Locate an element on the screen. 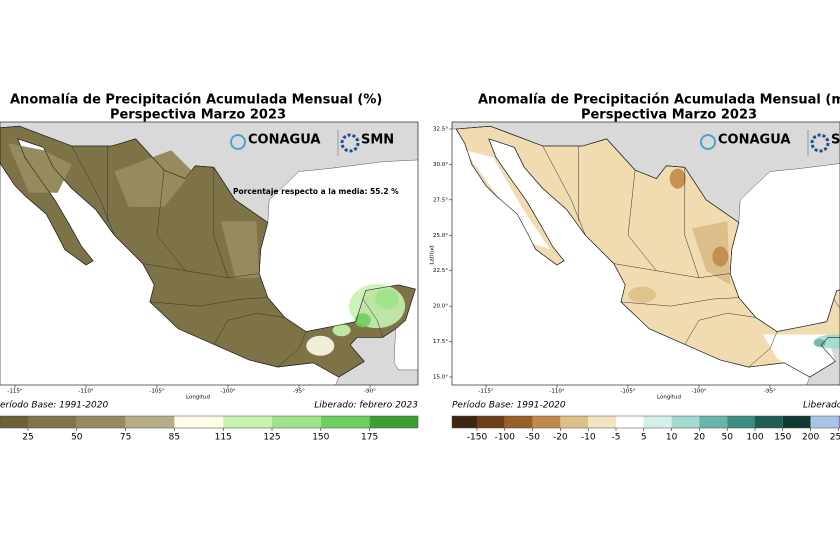 This screenshot has width=840, height=560. colorbar-label: -50 is located at coordinates (532, 438).